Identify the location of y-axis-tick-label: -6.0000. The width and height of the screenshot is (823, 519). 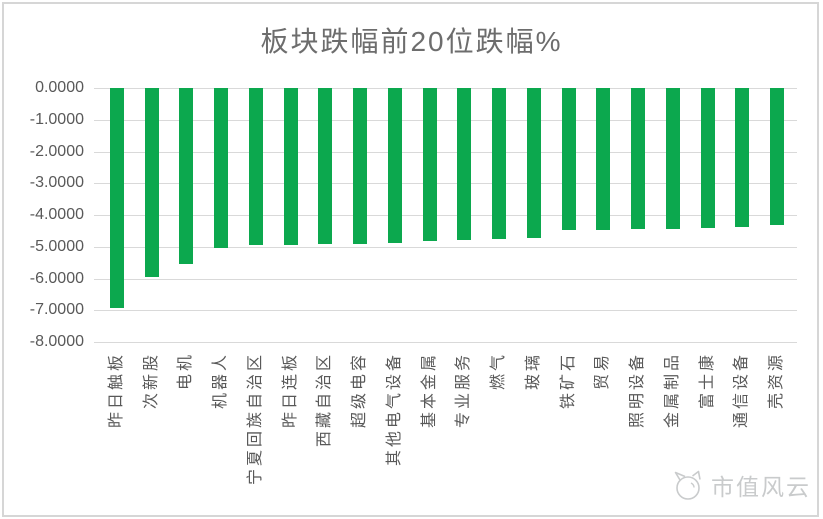
(56, 278).